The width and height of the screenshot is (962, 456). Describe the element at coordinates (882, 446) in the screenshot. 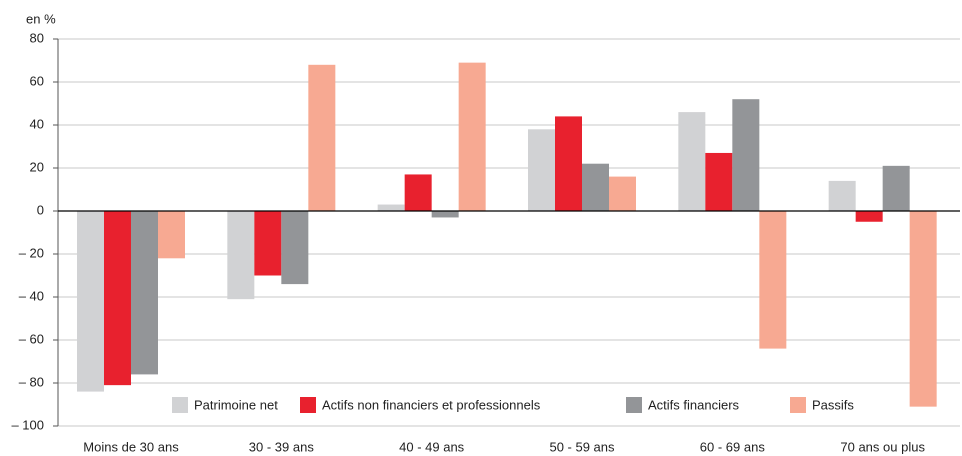

I see `x-tick-label: 70 ans ou plus` at that location.